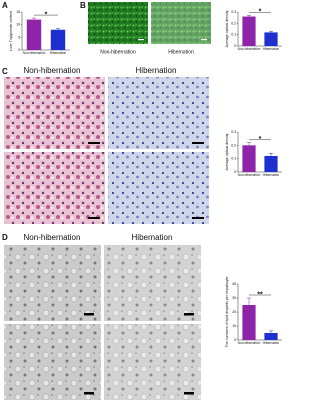  I want to click on y-tick-label: 20, so click(234, 312).